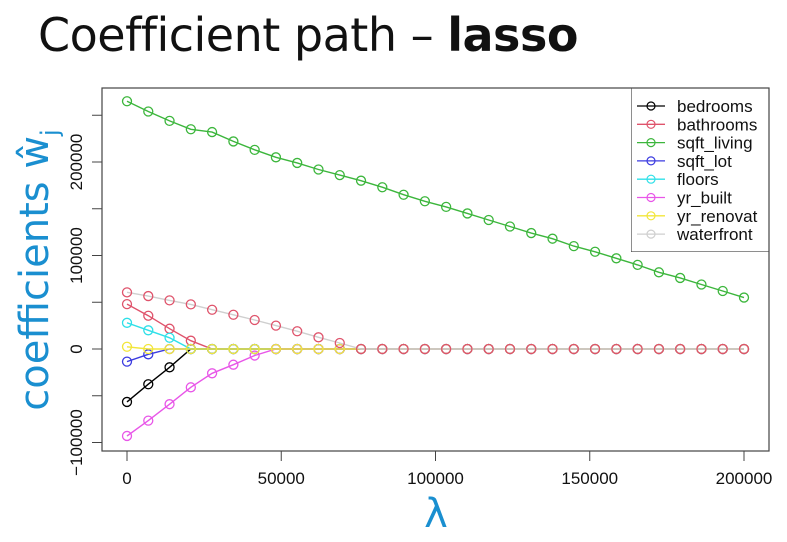  Describe the element at coordinates (35, 273) in the screenshot. I see `y-axis-title-main: coefficients ŵ` at that location.